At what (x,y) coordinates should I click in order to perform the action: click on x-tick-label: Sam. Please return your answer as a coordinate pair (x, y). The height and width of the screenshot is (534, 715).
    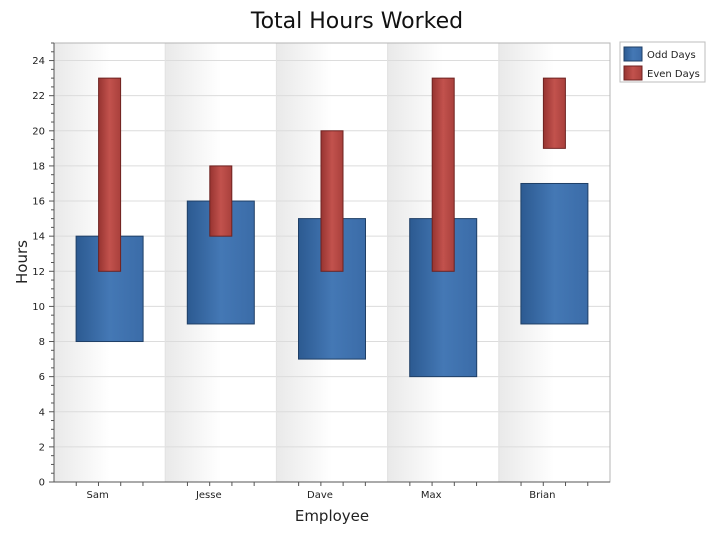
    Looking at the image, I should click on (97, 495).